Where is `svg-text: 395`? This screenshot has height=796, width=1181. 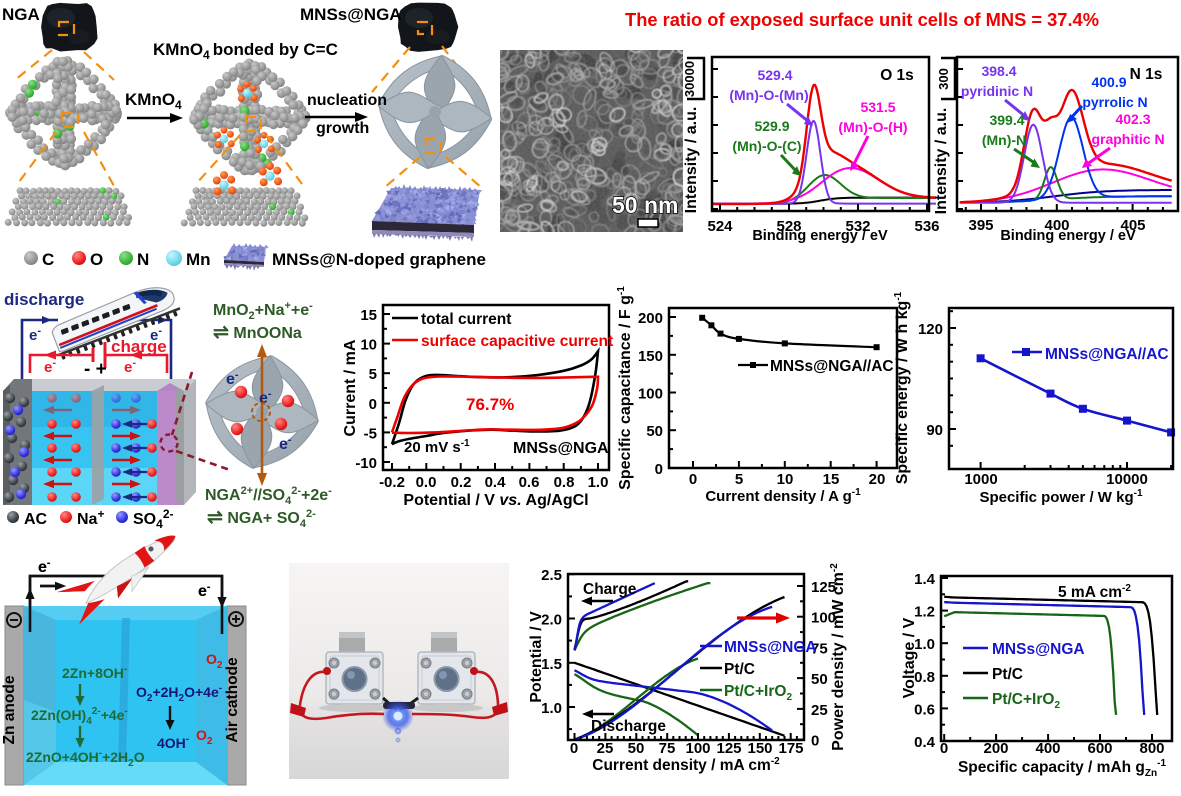 svg-text: 395 is located at coordinates (980, 225).